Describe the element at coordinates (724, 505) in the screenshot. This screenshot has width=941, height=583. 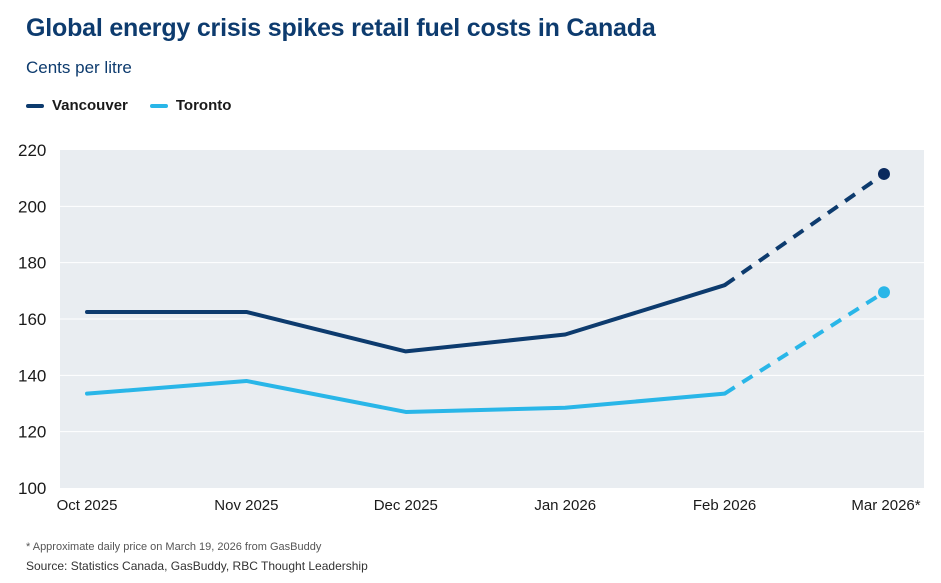
I see `x-tick-label-4: Feb 2026` at that location.